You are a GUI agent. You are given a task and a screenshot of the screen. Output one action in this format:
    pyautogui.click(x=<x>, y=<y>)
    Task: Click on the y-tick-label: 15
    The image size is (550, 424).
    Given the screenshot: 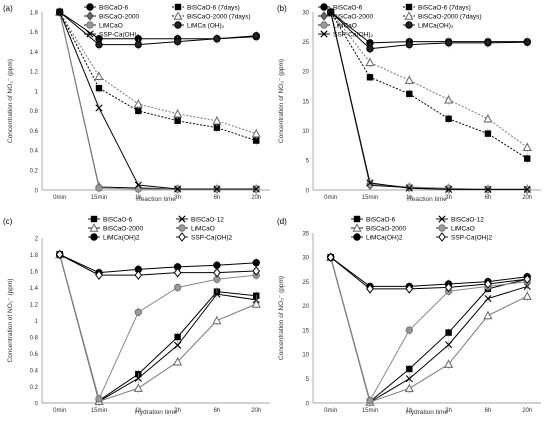 What is the action you would take?
    pyautogui.click(x=305, y=331)
    